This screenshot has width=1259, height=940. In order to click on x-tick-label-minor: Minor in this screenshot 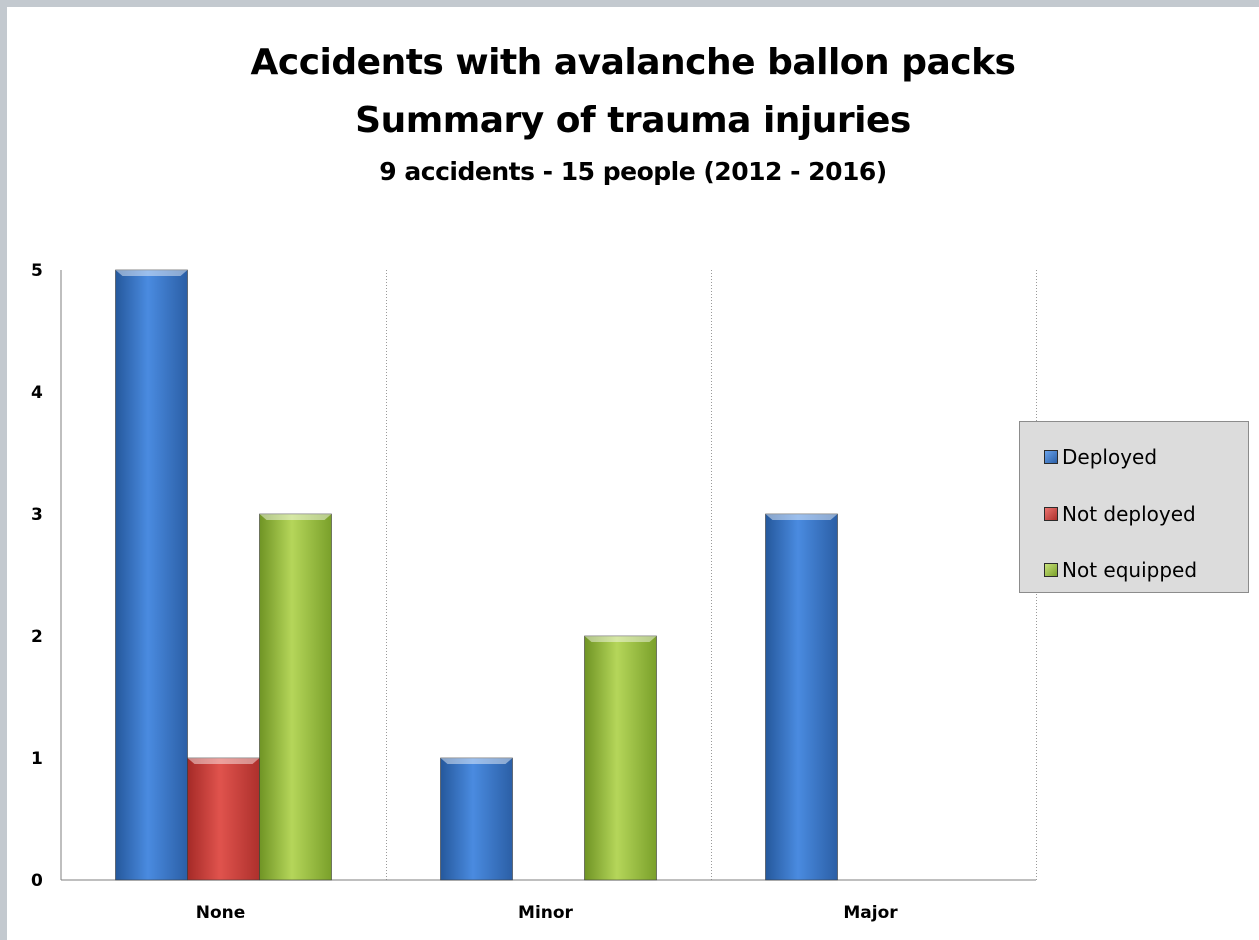, I will do `click(546, 913)`.